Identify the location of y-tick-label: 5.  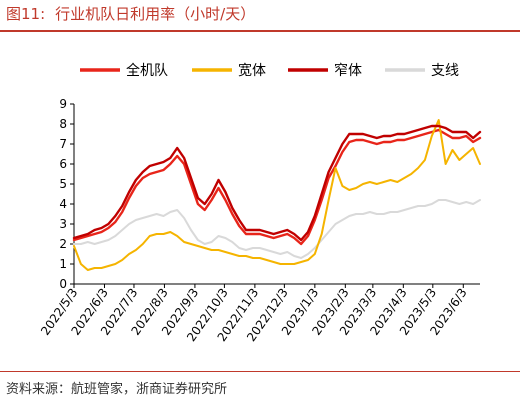
(63, 184).